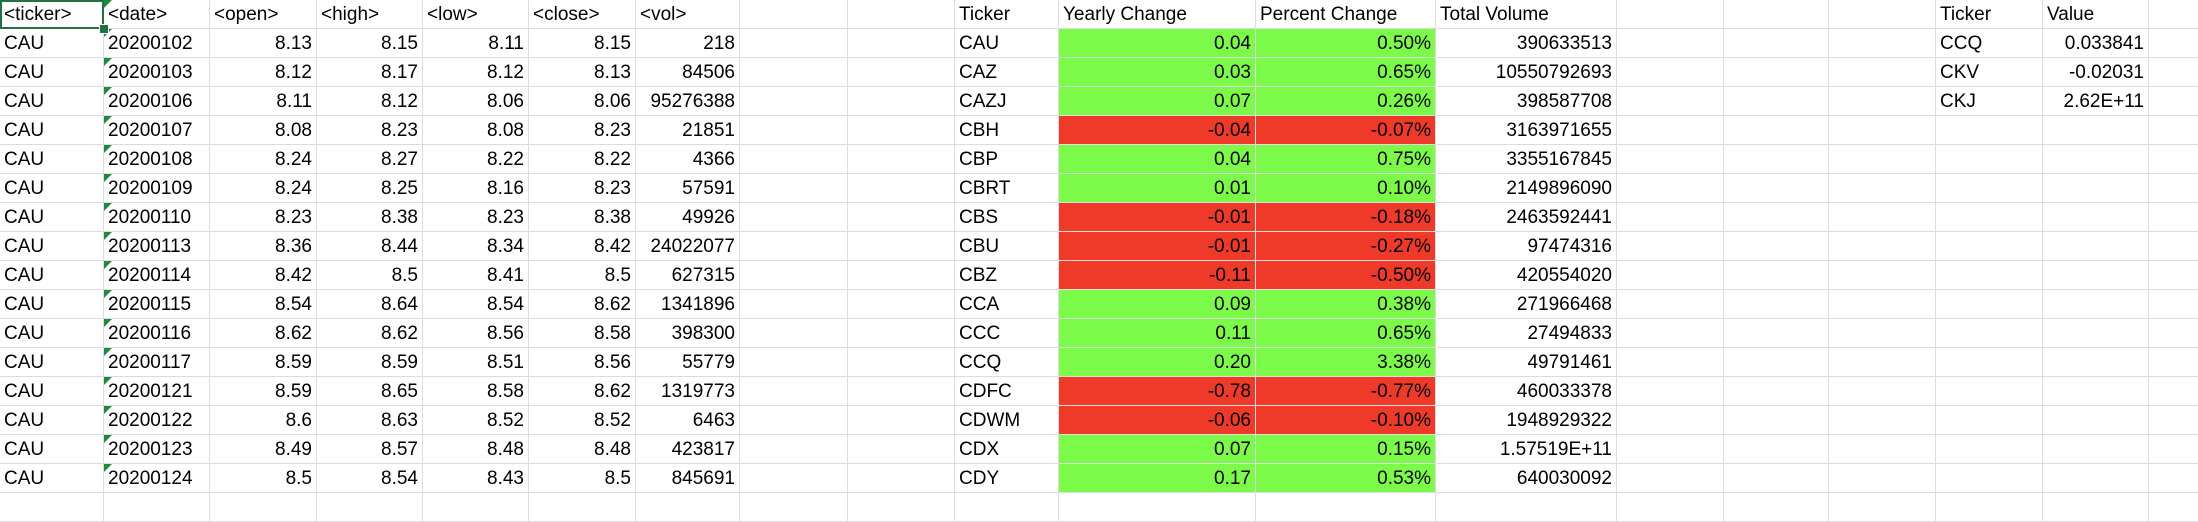 This screenshot has height=522, width=2198. Describe the element at coordinates (476, 449) in the screenshot. I see `raw-value-cell: 8.48` at that location.